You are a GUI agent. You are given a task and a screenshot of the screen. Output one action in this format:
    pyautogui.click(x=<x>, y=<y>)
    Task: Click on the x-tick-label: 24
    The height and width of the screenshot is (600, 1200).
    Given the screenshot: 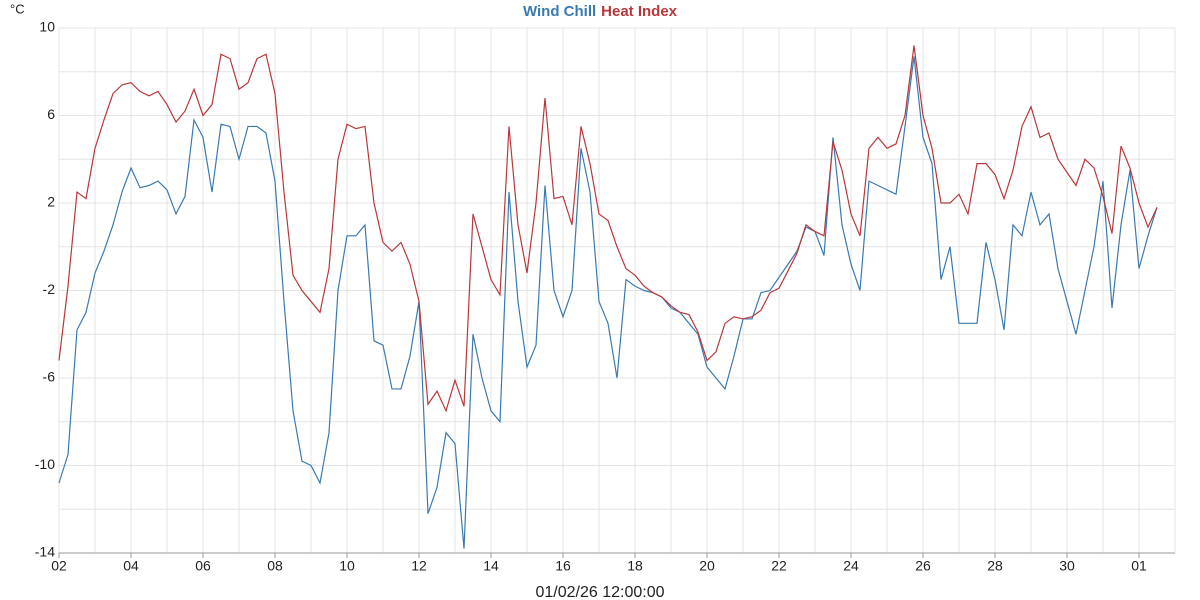 What is the action you would take?
    pyautogui.click(x=851, y=566)
    